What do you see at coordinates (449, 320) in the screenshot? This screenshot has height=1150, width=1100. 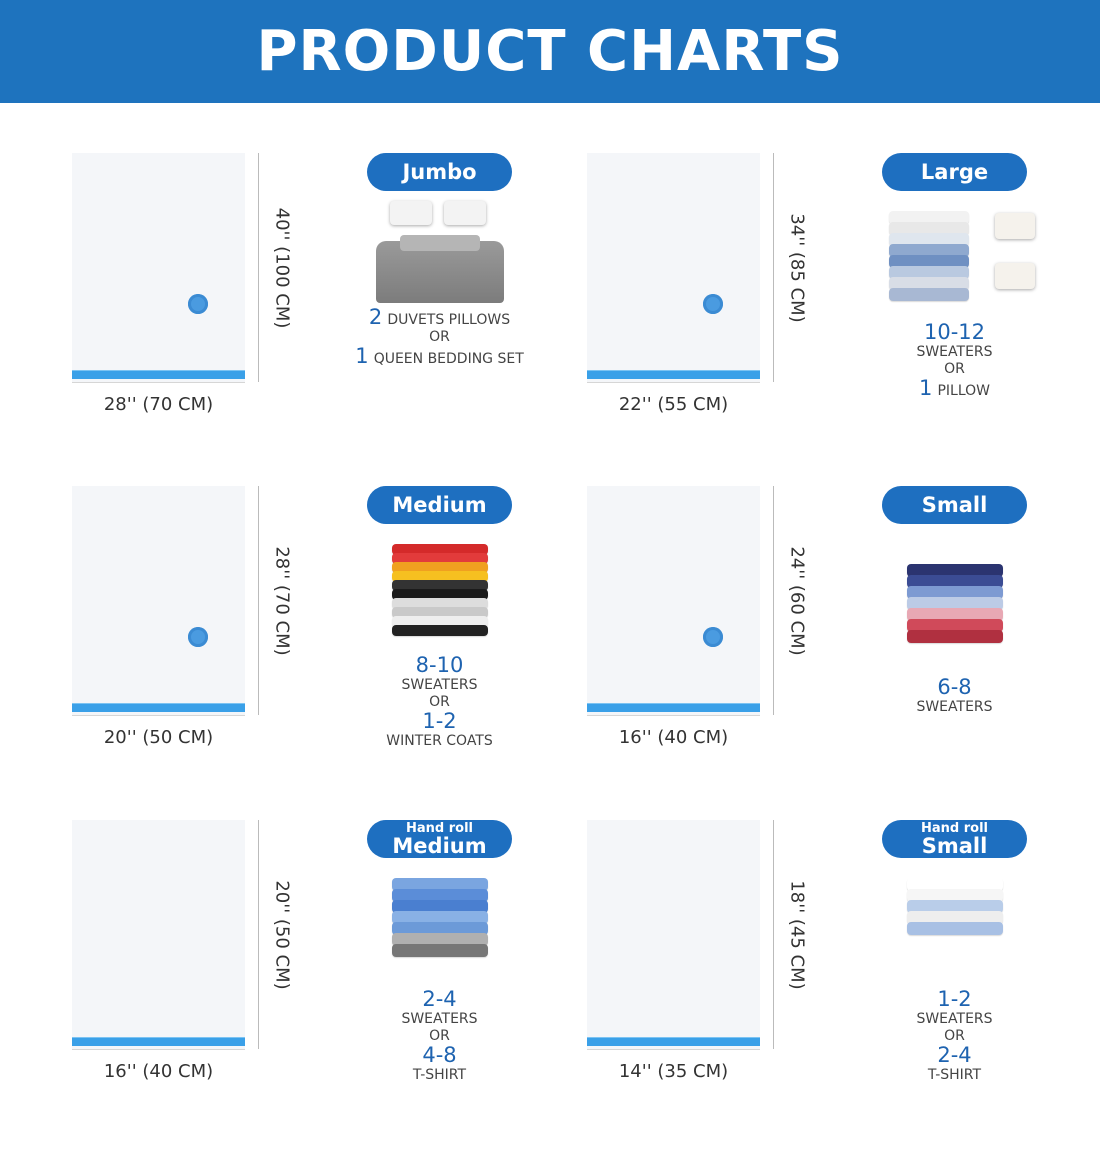 I see `capacity-label: DUVETS PILLOWS` at bounding box center [449, 320].